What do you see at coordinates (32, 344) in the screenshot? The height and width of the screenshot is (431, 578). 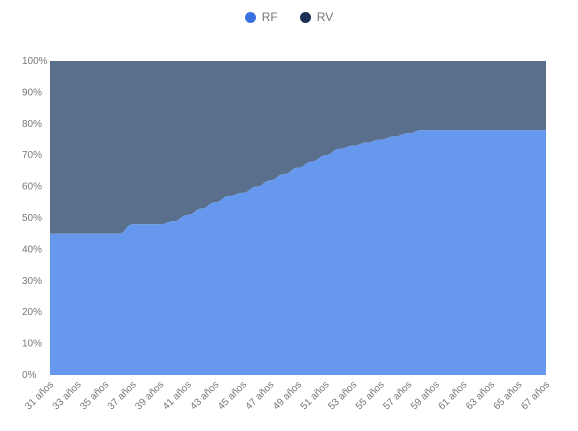 I see `y-tick-label: 10%` at bounding box center [32, 344].